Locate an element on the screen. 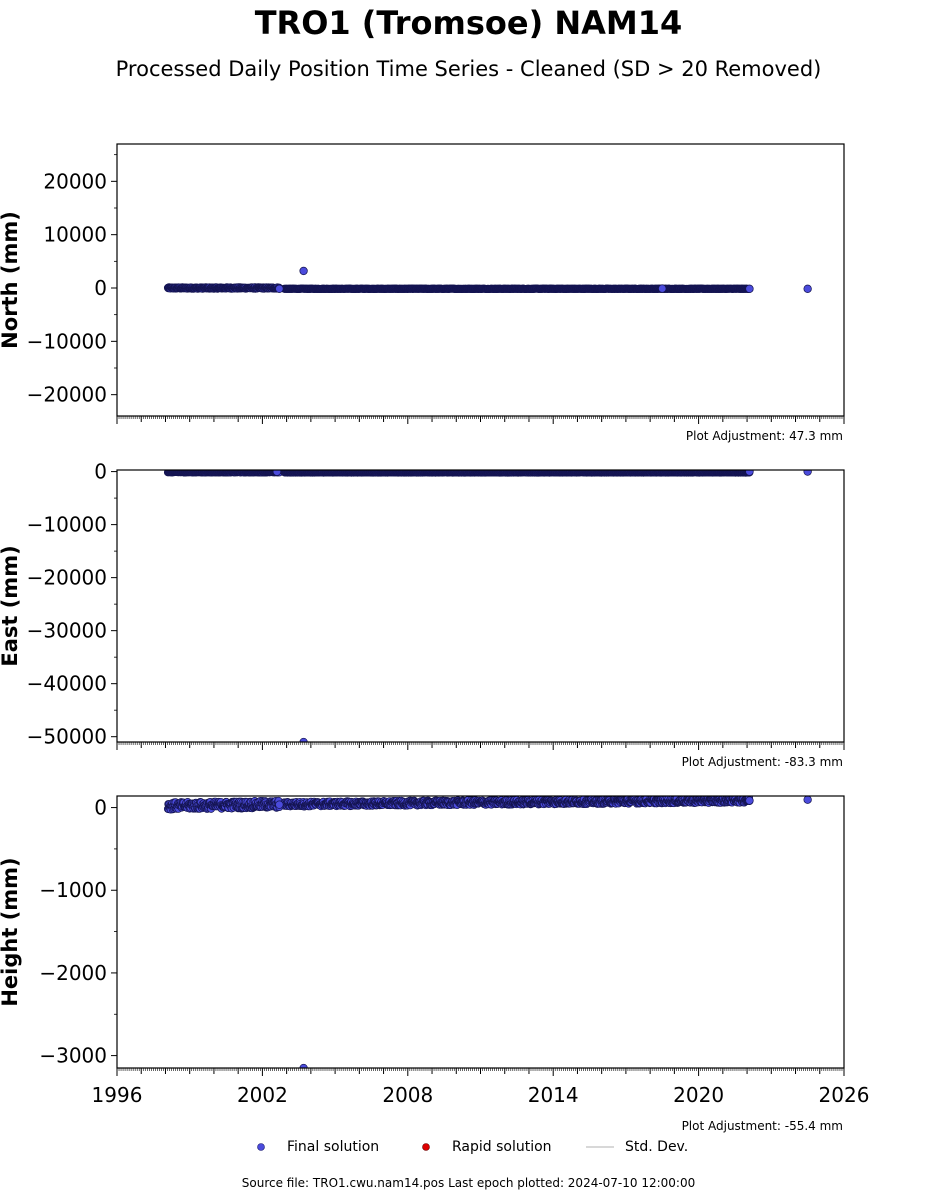 The height and width of the screenshot is (1200, 937). north-ytick-label: 20000 is located at coordinates (75, 181).